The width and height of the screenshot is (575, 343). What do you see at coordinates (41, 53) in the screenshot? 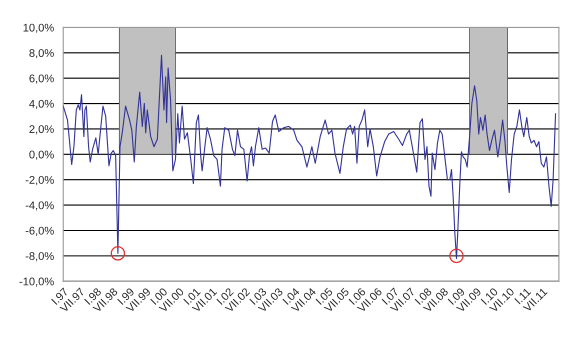
I see `y-tick-label: 8,0%` at bounding box center [41, 53].